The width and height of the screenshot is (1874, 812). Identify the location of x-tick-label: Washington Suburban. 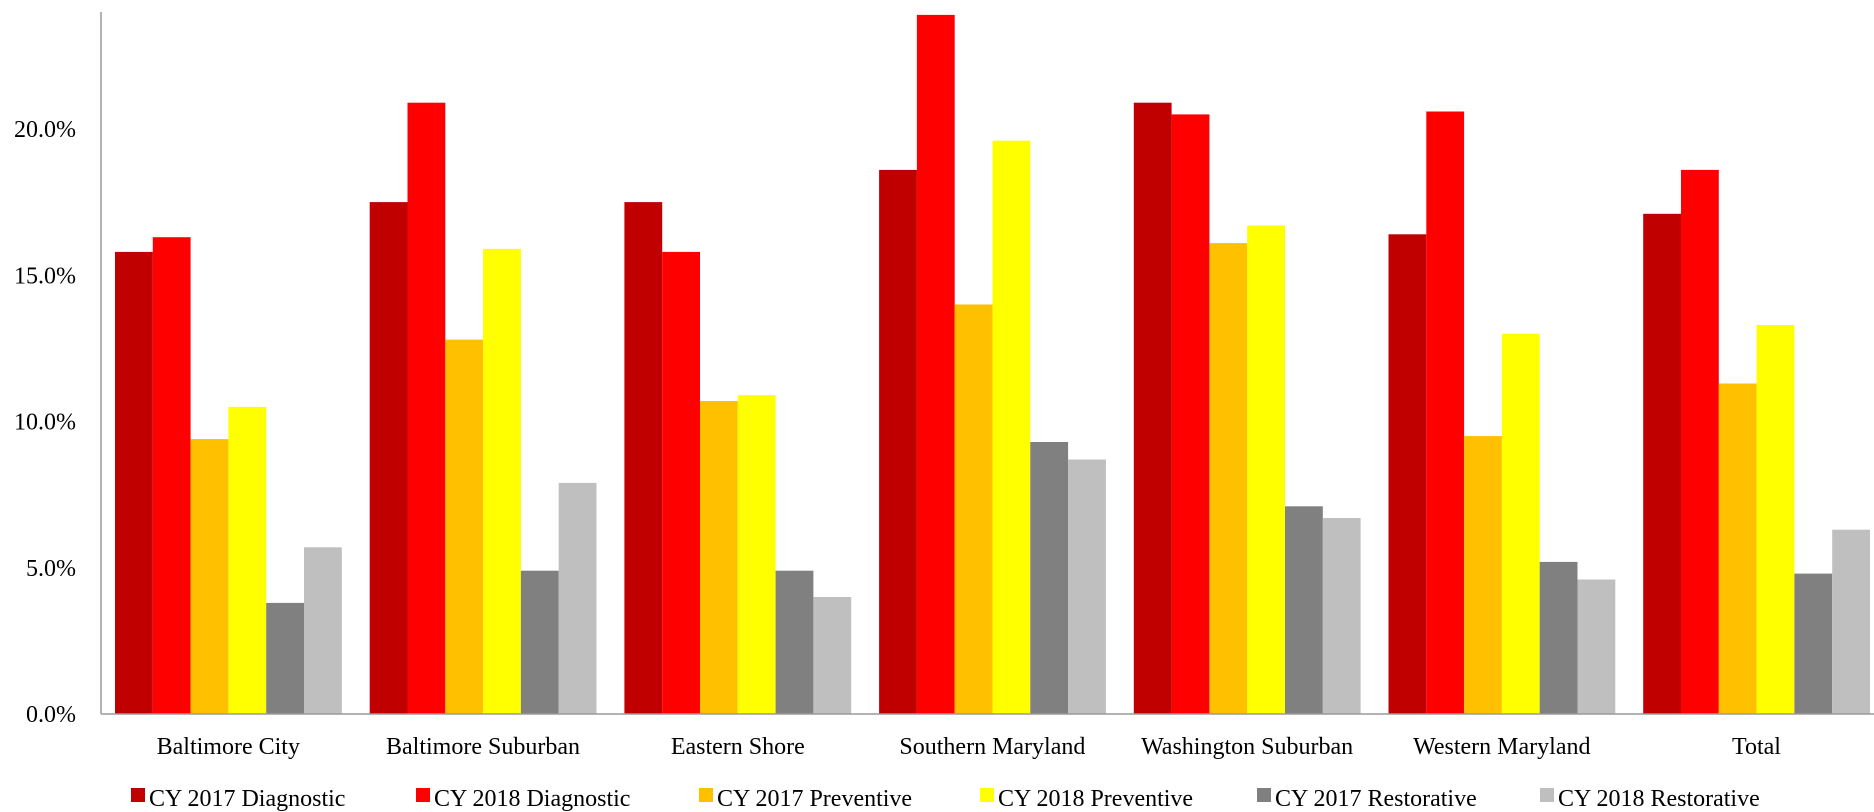
(1247, 747).